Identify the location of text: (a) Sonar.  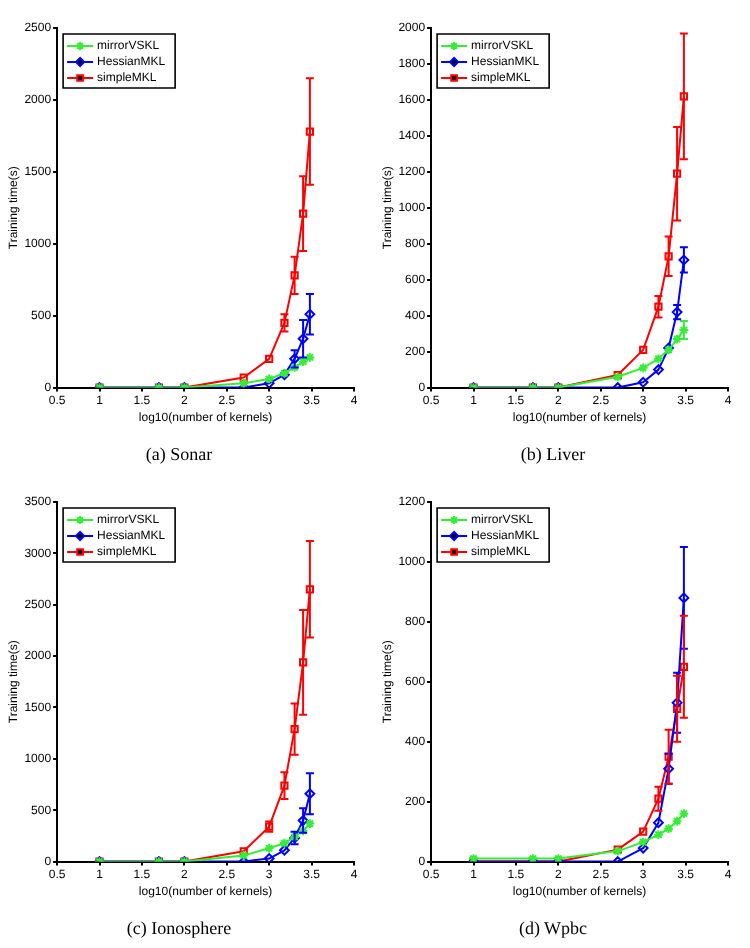
(179, 453).